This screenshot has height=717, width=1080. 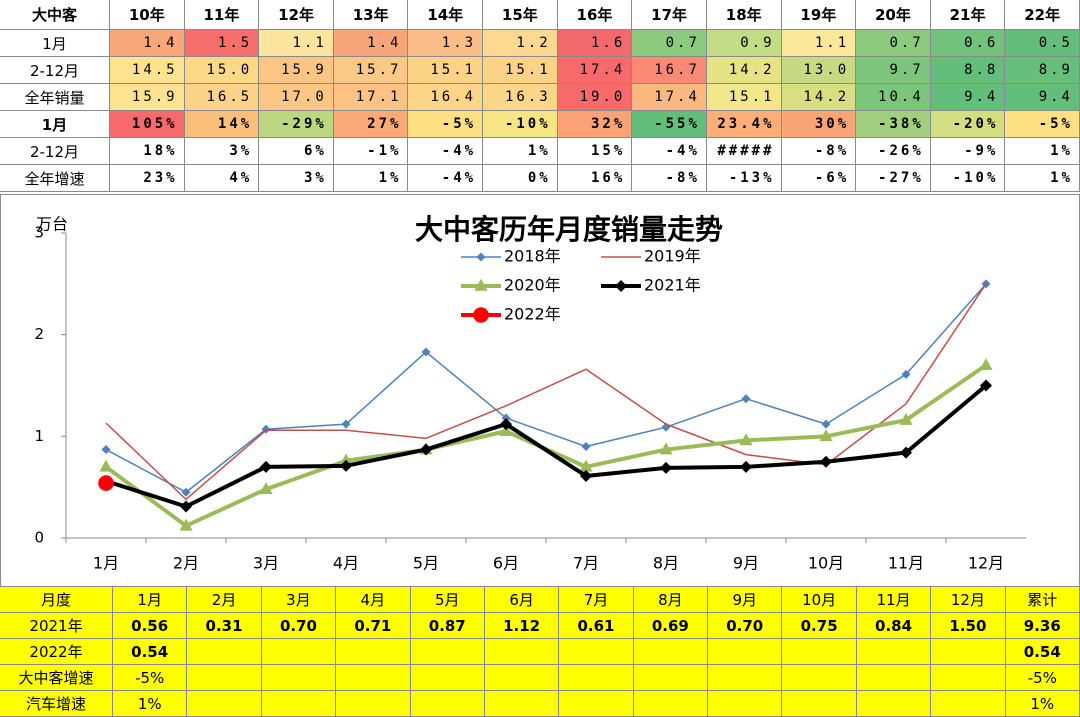 What do you see at coordinates (819, 600) in the screenshot?
I see `month-header: 10月` at bounding box center [819, 600].